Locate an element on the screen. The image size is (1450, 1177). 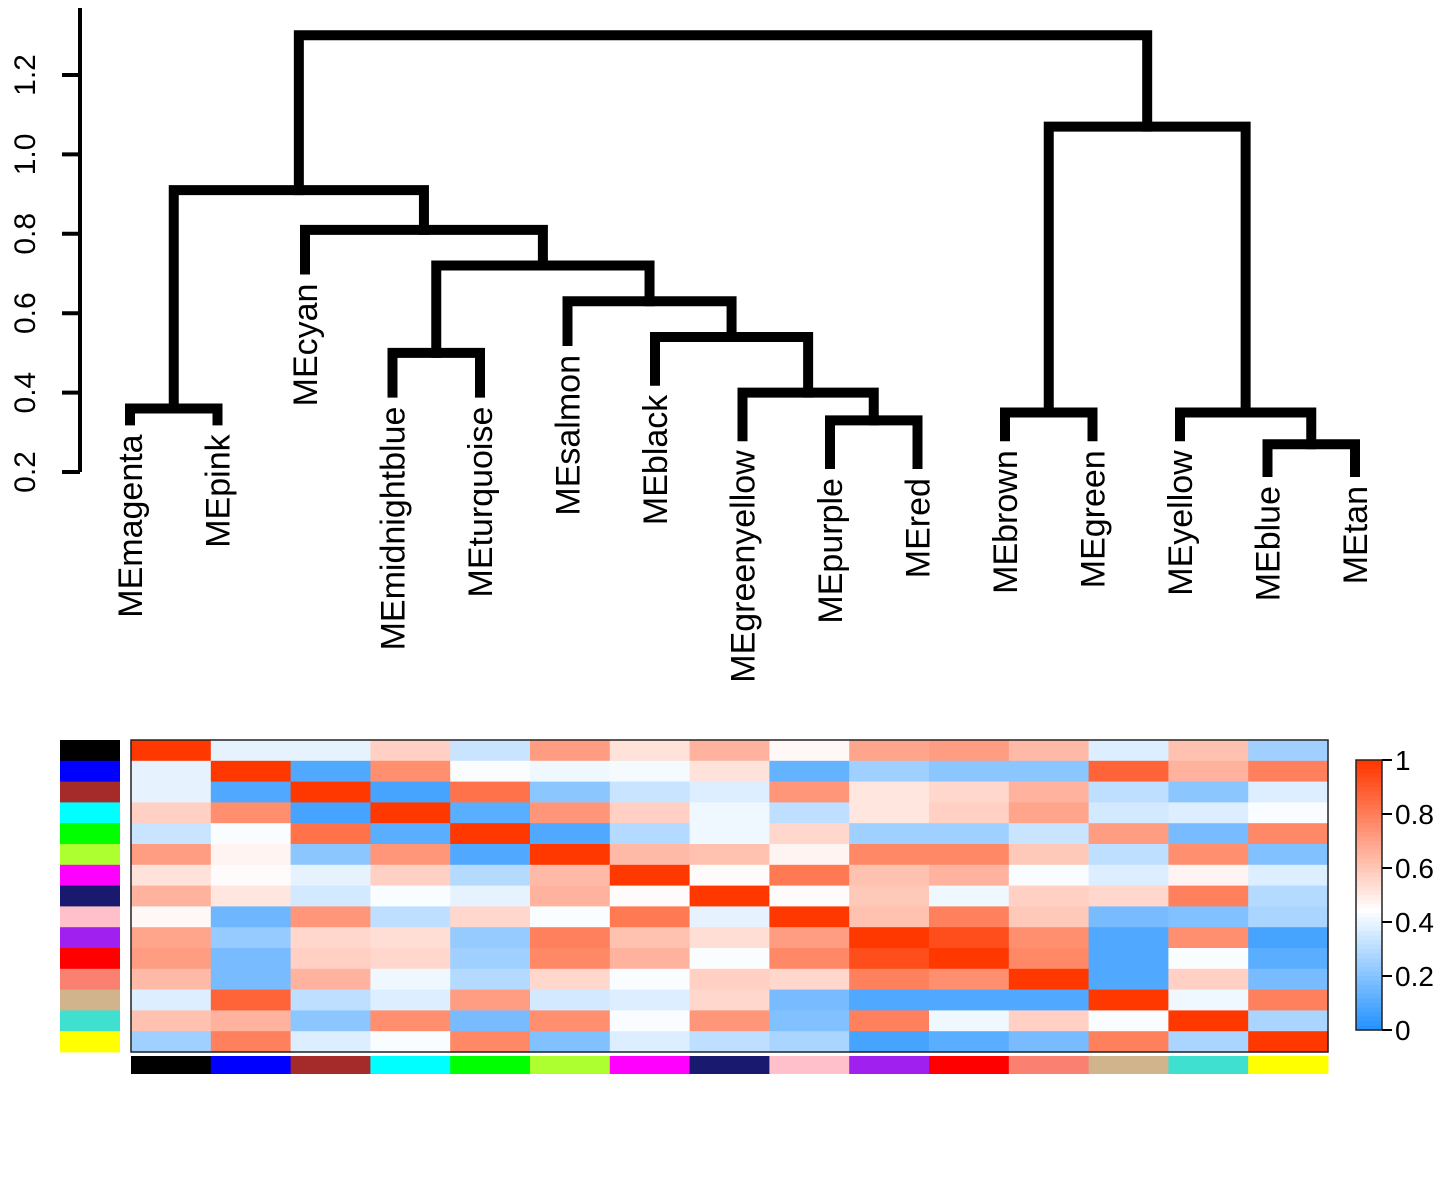
leaf-label-10: MEbrown is located at coordinates (1006, 522).